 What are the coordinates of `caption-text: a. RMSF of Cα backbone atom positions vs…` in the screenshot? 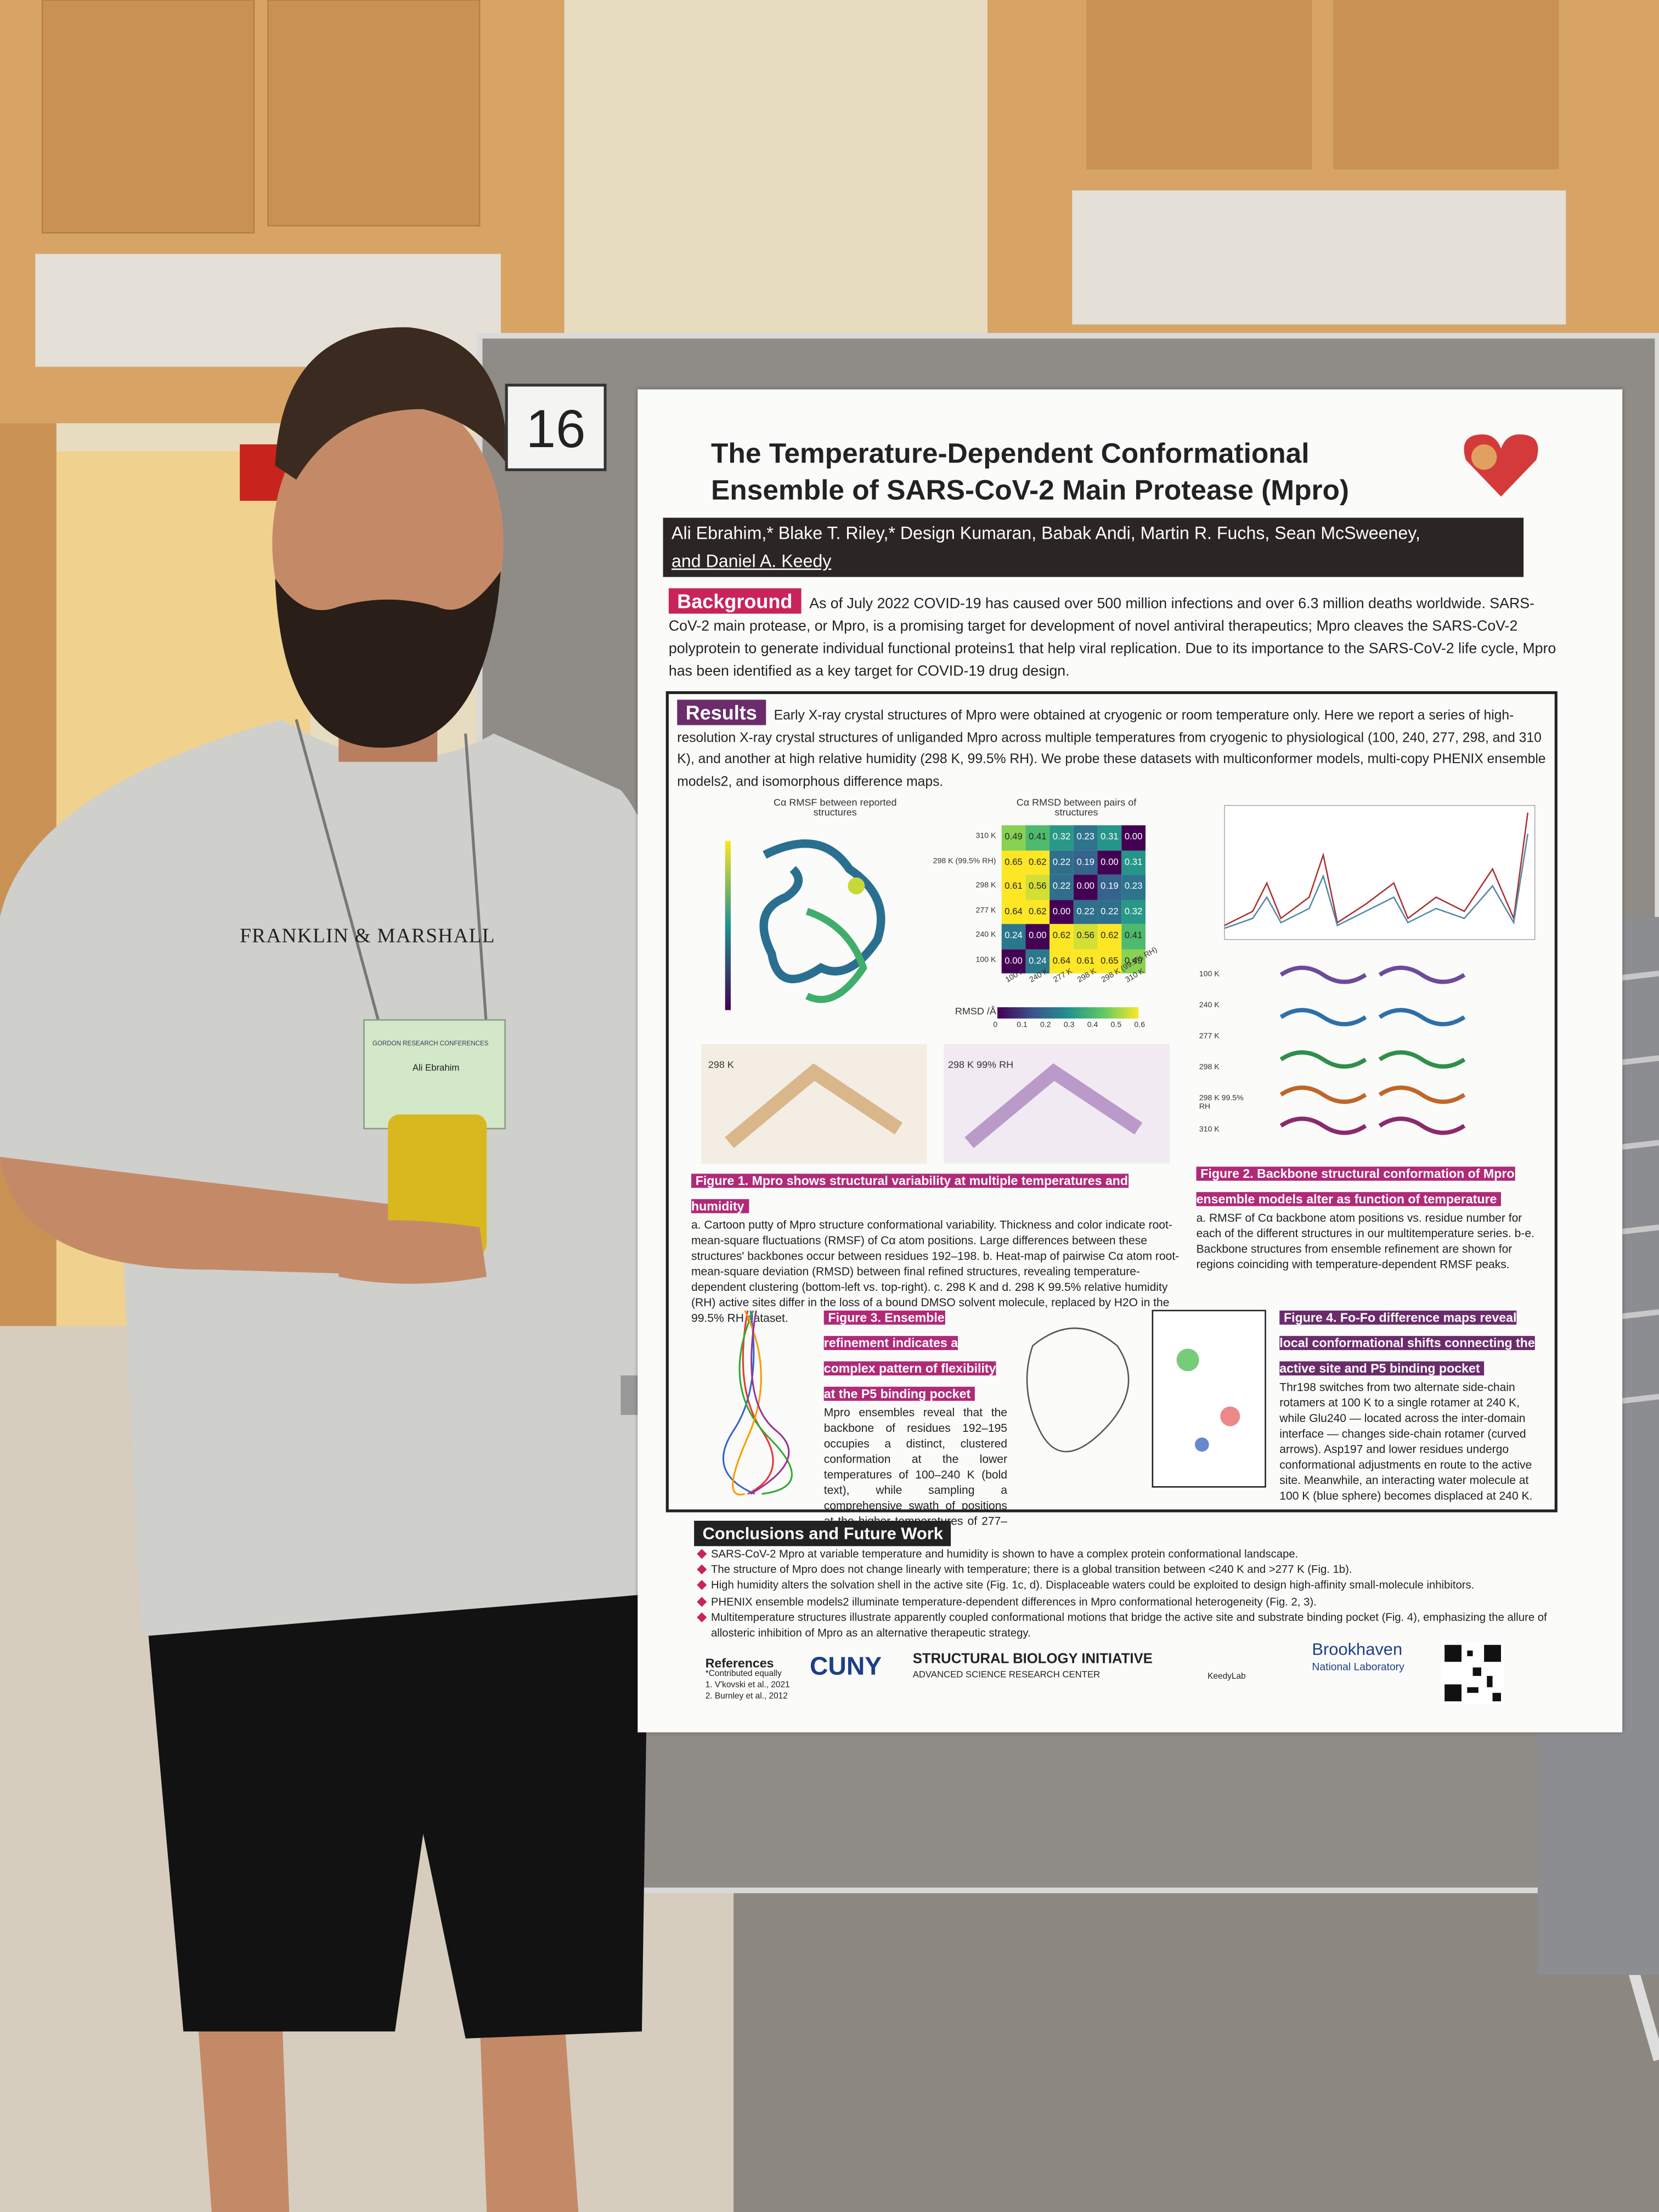 It's located at (1365, 1241).